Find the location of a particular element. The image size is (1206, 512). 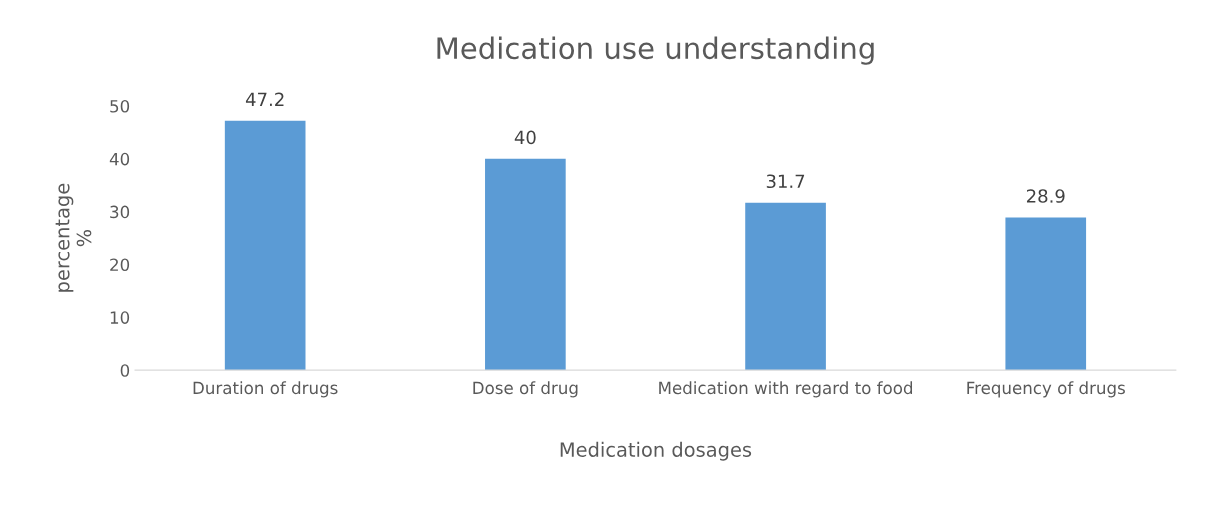

x-tick-label: Duration of drugs is located at coordinates (265, 389).